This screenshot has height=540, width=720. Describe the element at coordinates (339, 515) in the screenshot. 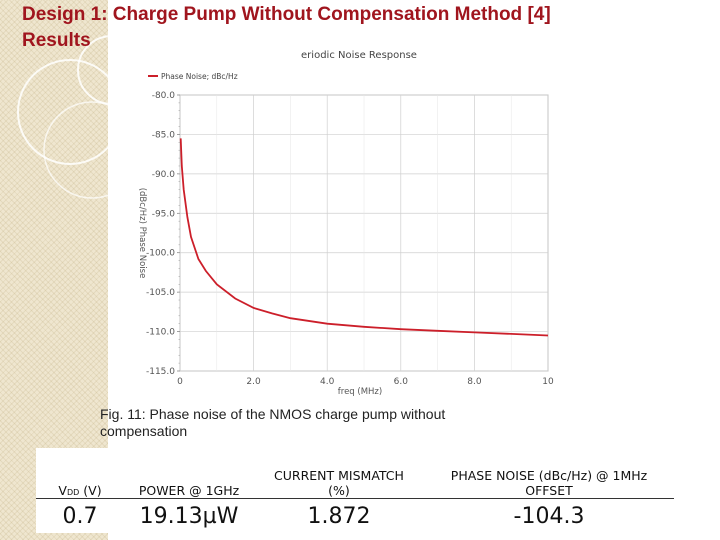

I see `value-mismatch: 1.872` at that location.